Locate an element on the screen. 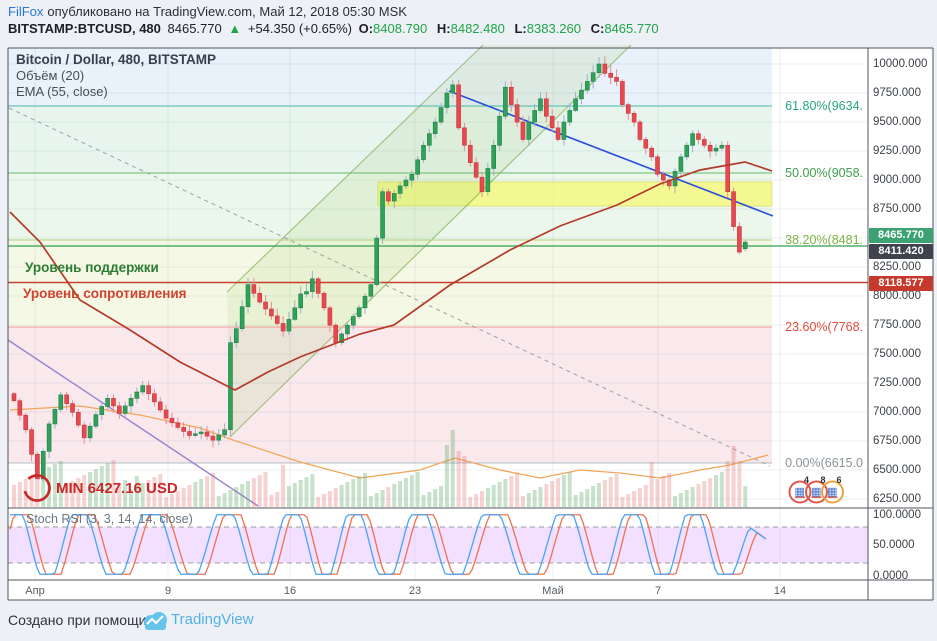  author-link: FilFox is located at coordinates (26, 11).